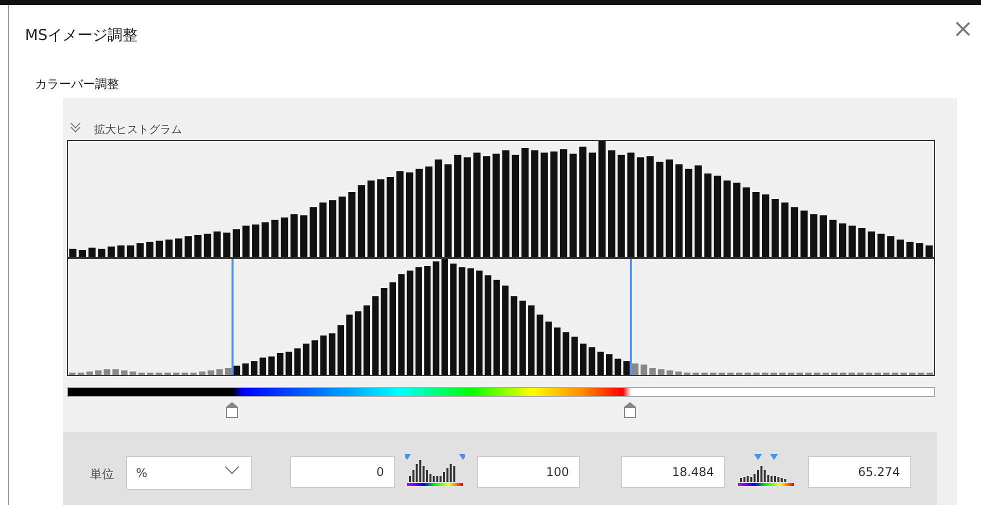 This screenshot has height=505, width=981. Describe the element at coordinates (380, 472) in the screenshot. I see `text: 0` at that location.